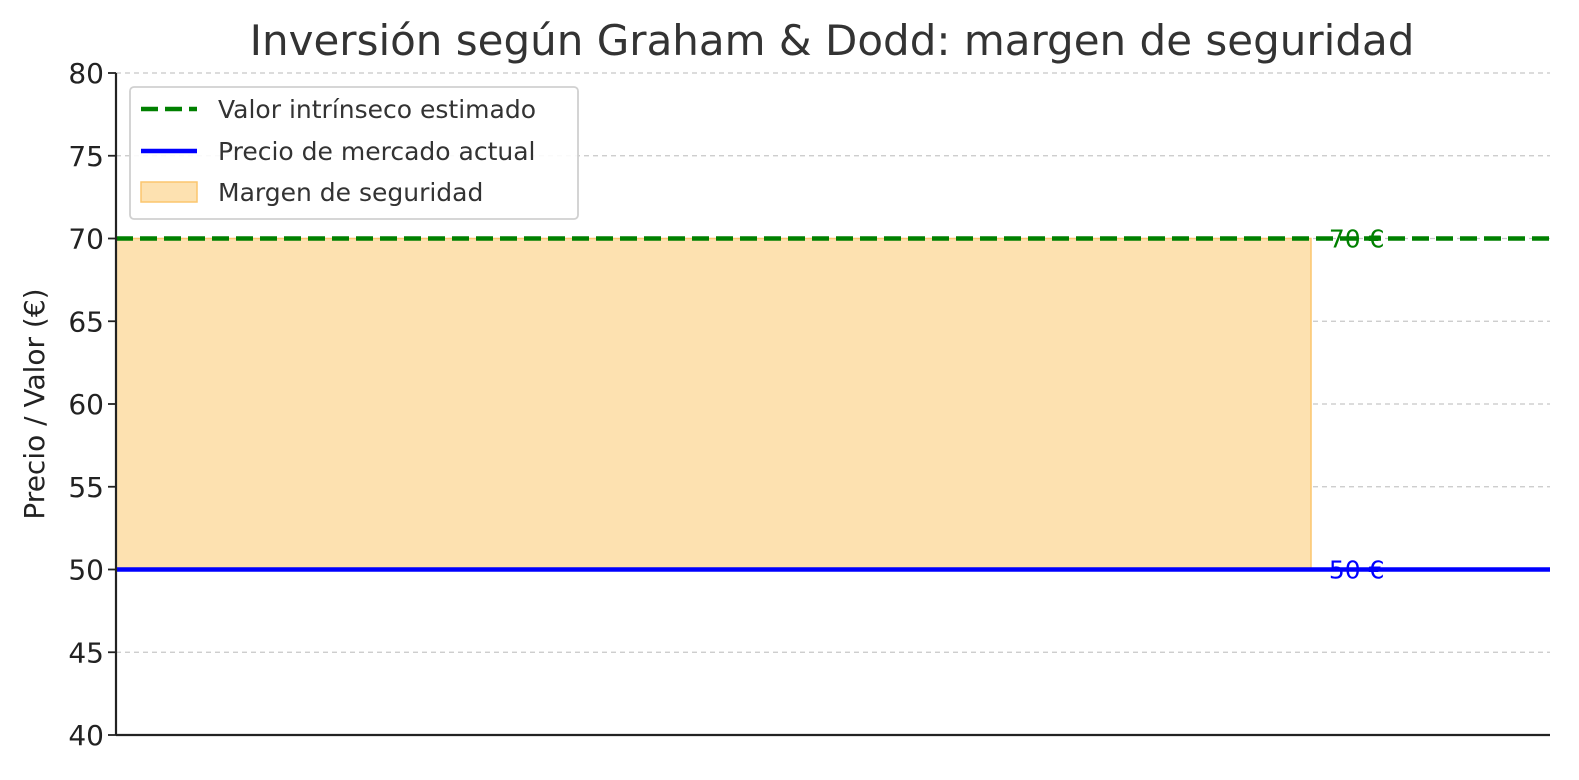 This screenshot has height=780, width=1579. What do you see at coordinates (169, 192) in the screenshot?
I see `legend-swatch-patch` at bounding box center [169, 192].